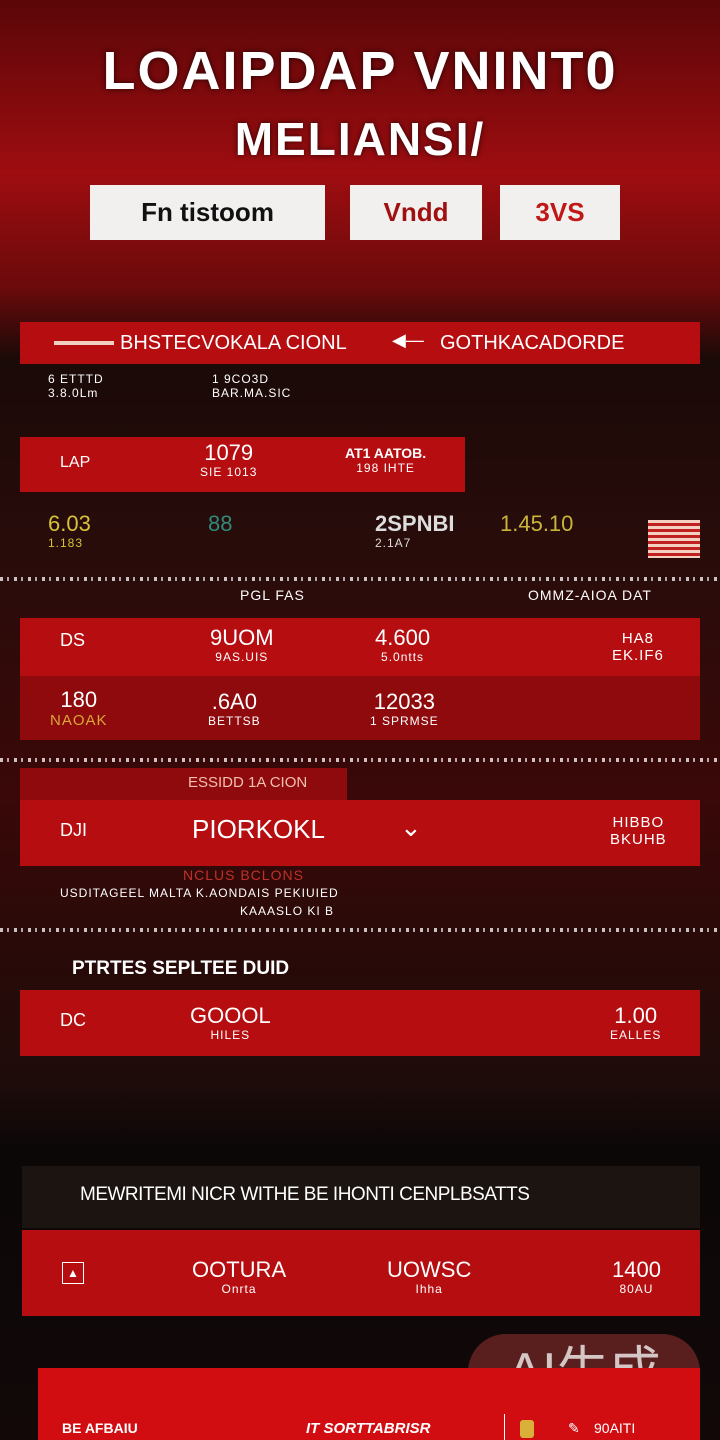  What do you see at coordinates (416, 212) in the screenshot?
I see `logo-vndd: Vndd` at bounding box center [416, 212].